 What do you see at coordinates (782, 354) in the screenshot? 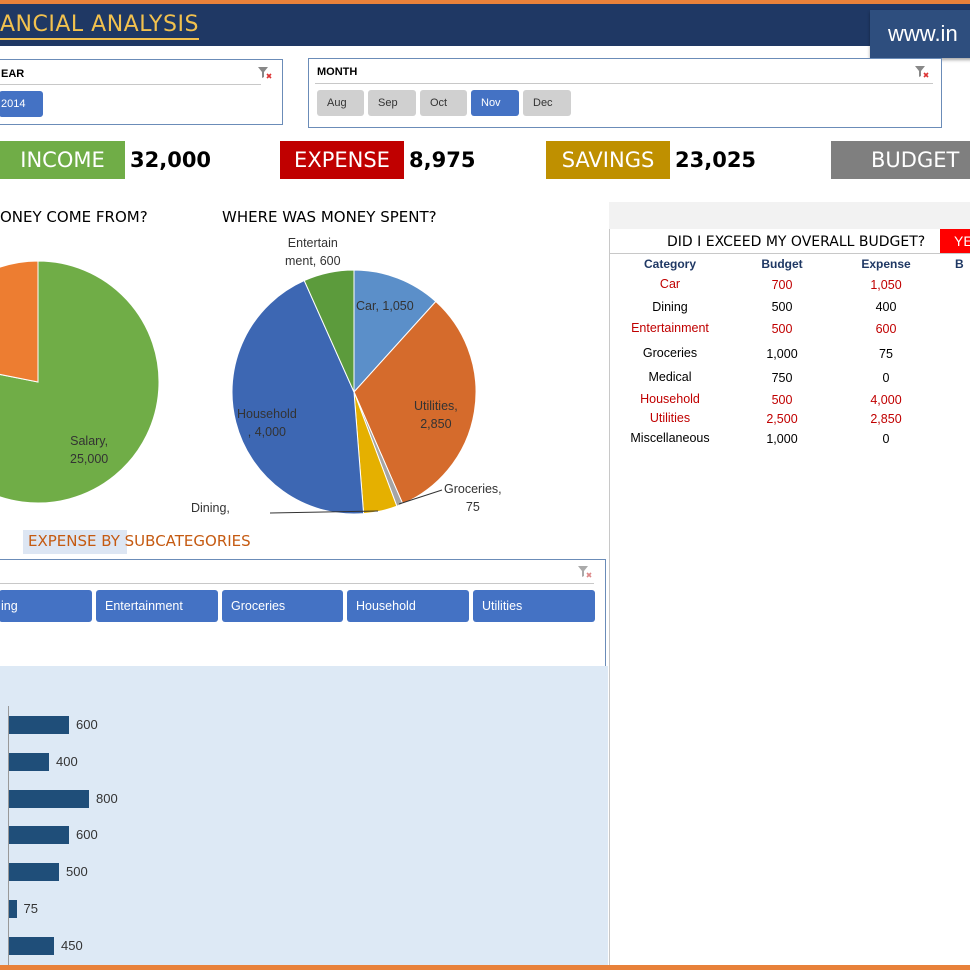
I see `cell-budget-groceries: 1,000` at bounding box center [782, 354].